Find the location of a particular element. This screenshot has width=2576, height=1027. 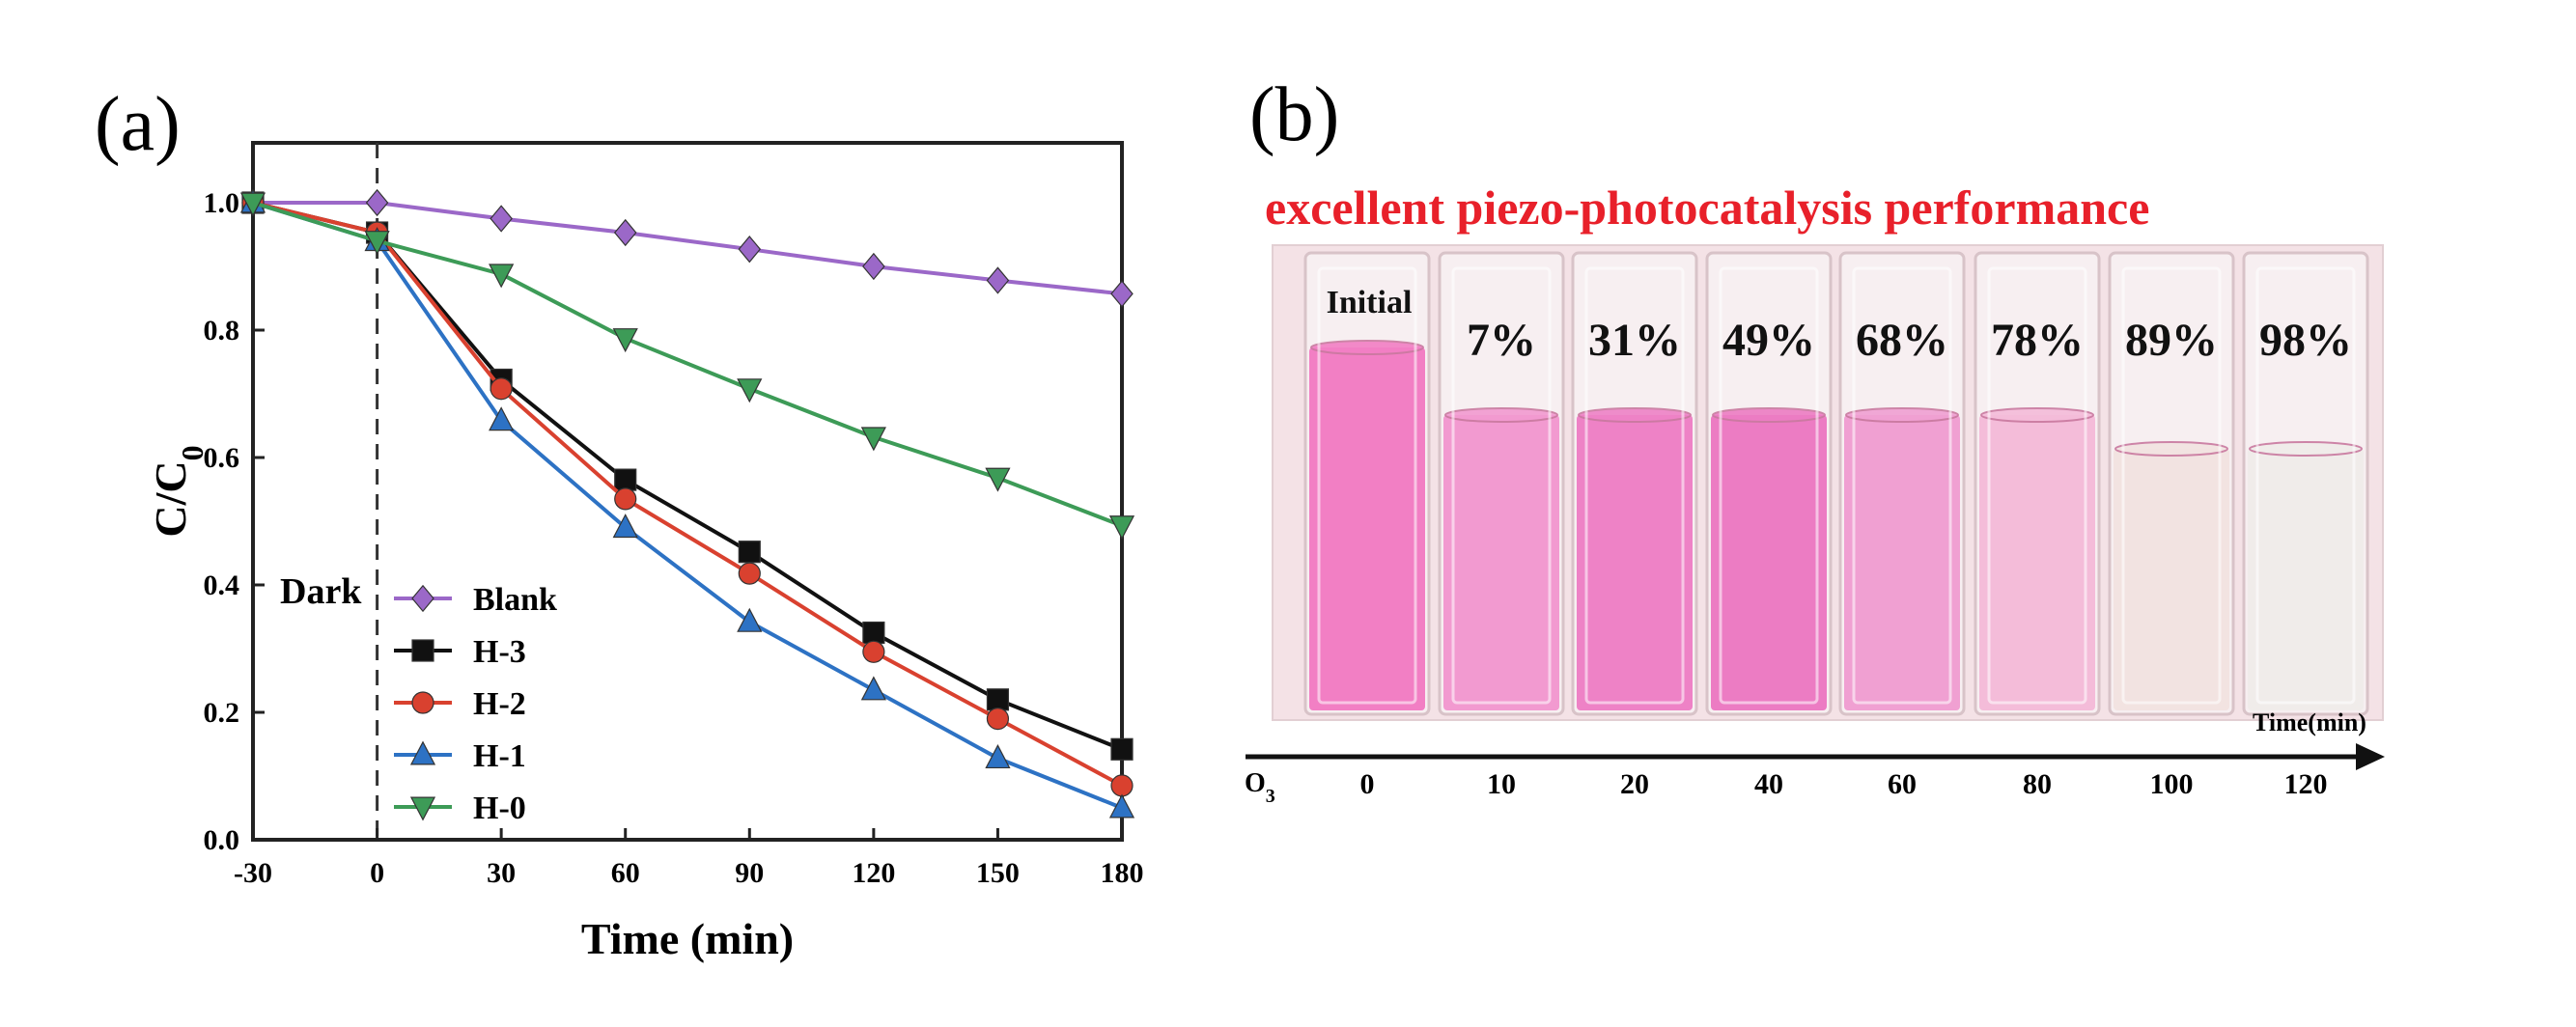

x-tick-label: 0 is located at coordinates (377, 873).